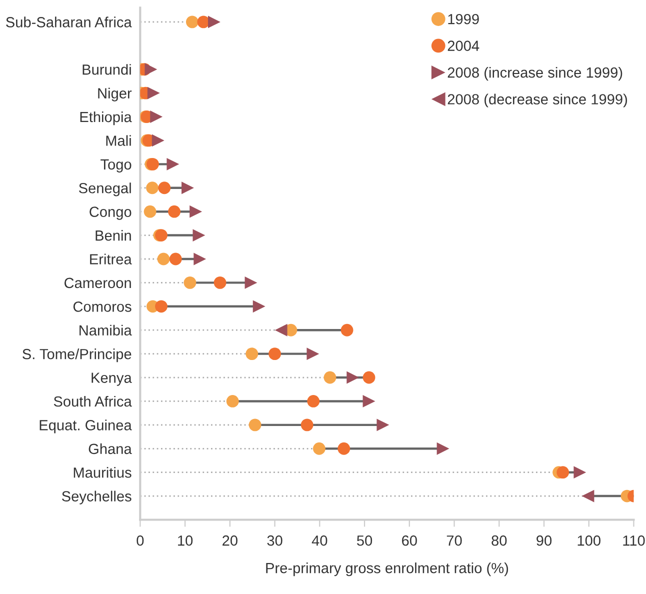 This screenshot has width=646, height=594. Describe the element at coordinates (274, 540) in the screenshot. I see `x-tick-label: 30` at that location.